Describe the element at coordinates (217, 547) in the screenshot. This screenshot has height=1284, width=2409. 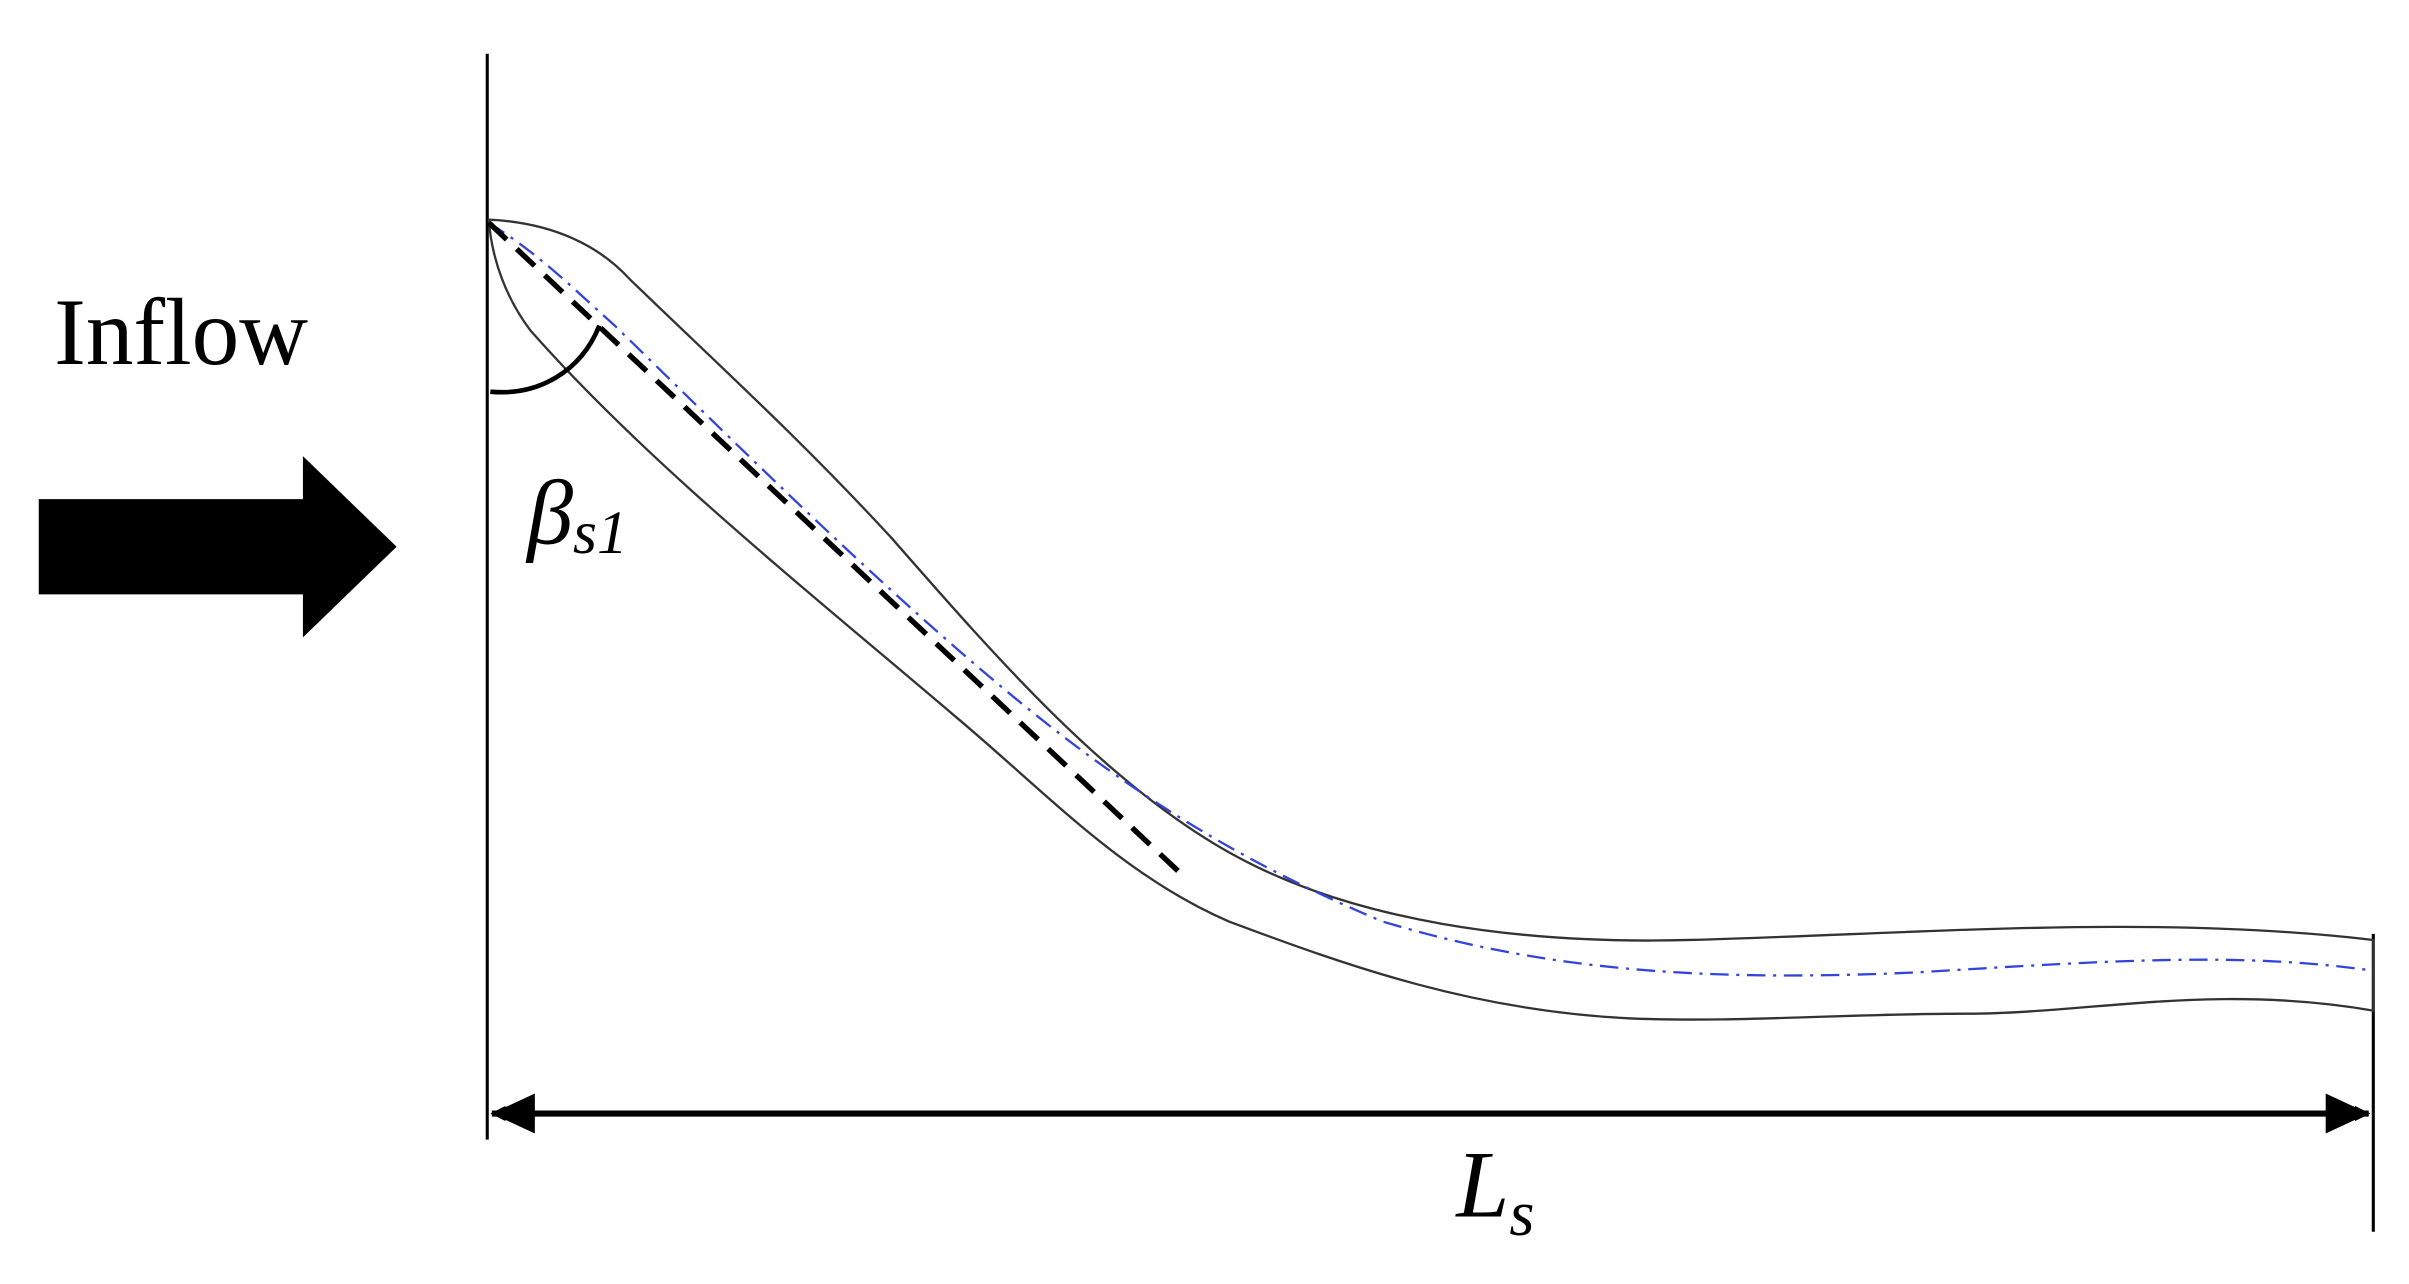
I see `inflow-arrow` at that location.